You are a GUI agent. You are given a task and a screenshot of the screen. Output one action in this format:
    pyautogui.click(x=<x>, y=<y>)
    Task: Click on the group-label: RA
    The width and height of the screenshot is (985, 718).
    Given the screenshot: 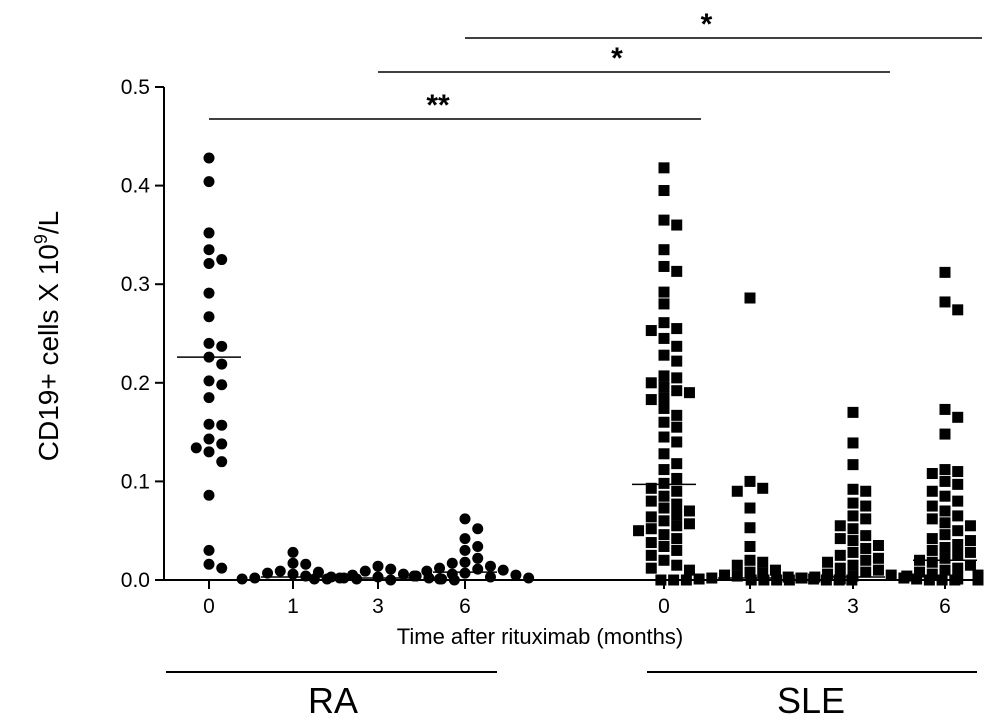 What is the action you would take?
    pyautogui.click(x=333, y=699)
    